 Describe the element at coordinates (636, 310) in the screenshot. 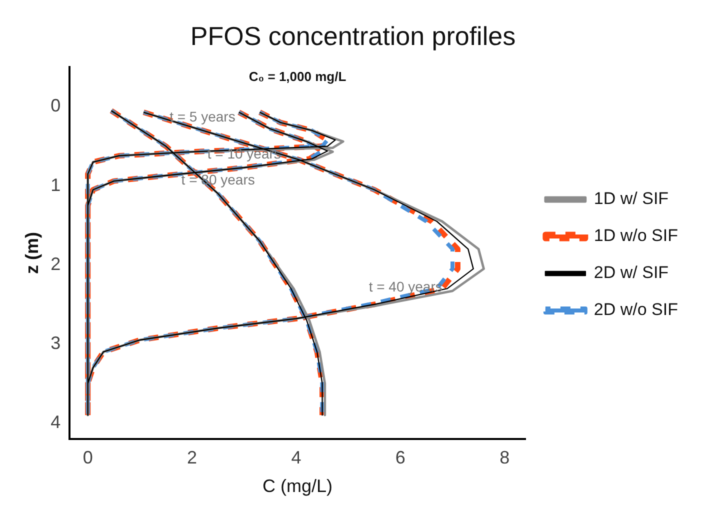

I see `legend-label: 2D w/o SIF` at that location.